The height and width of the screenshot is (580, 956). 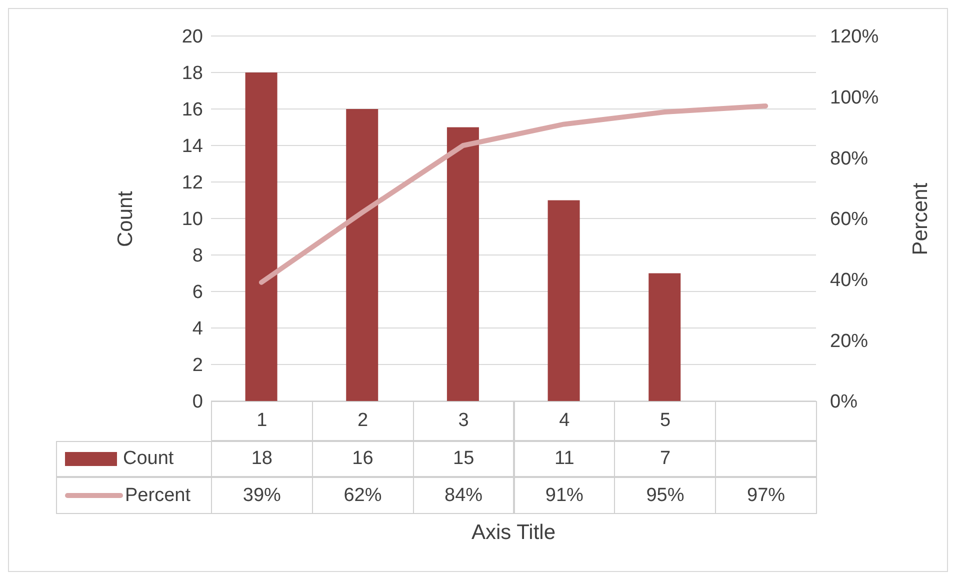 I want to click on x-tick-label: 5, so click(x=665, y=421).